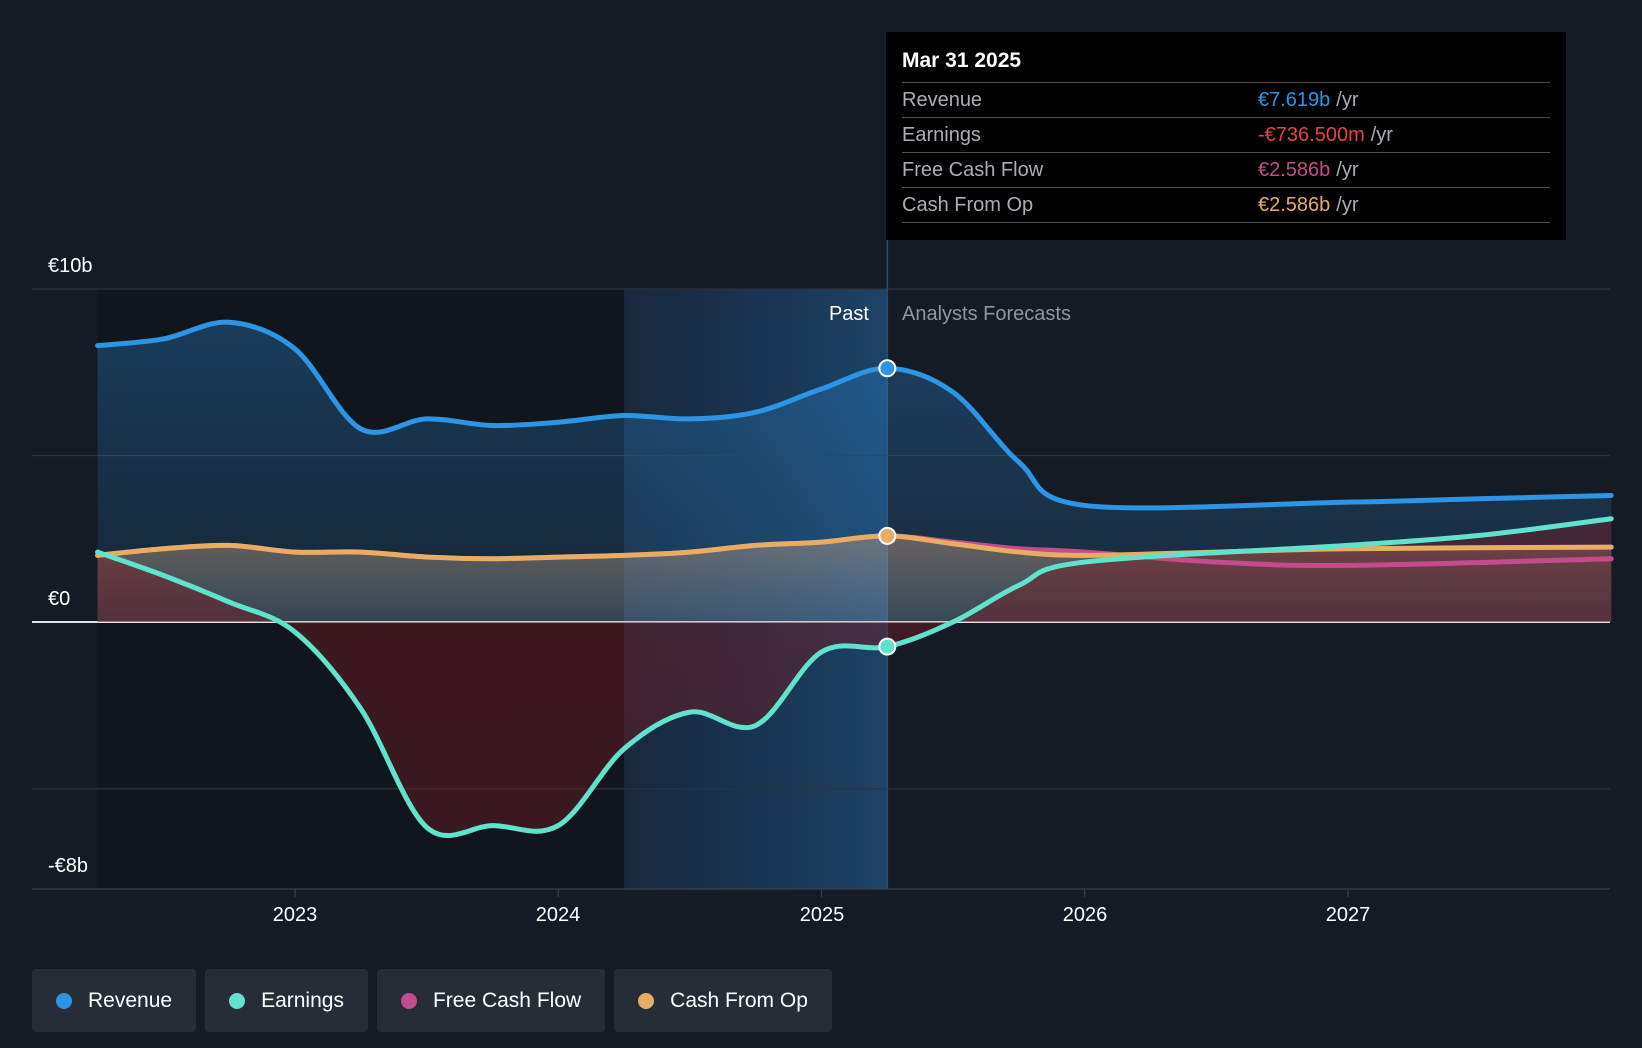 Image resolution: width=1642 pixels, height=1048 pixels. I want to click on legend-item-earnings: Earnings, so click(286, 1000).